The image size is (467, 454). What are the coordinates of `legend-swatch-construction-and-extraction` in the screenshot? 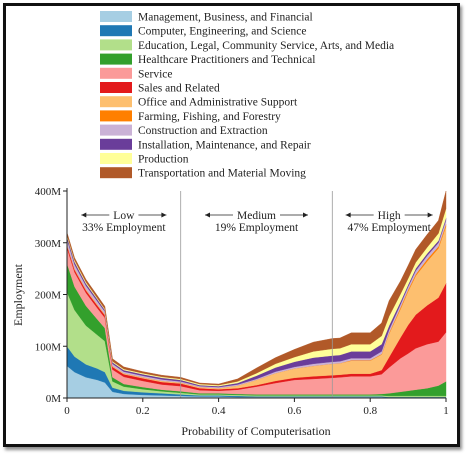 It's located at (116, 130).